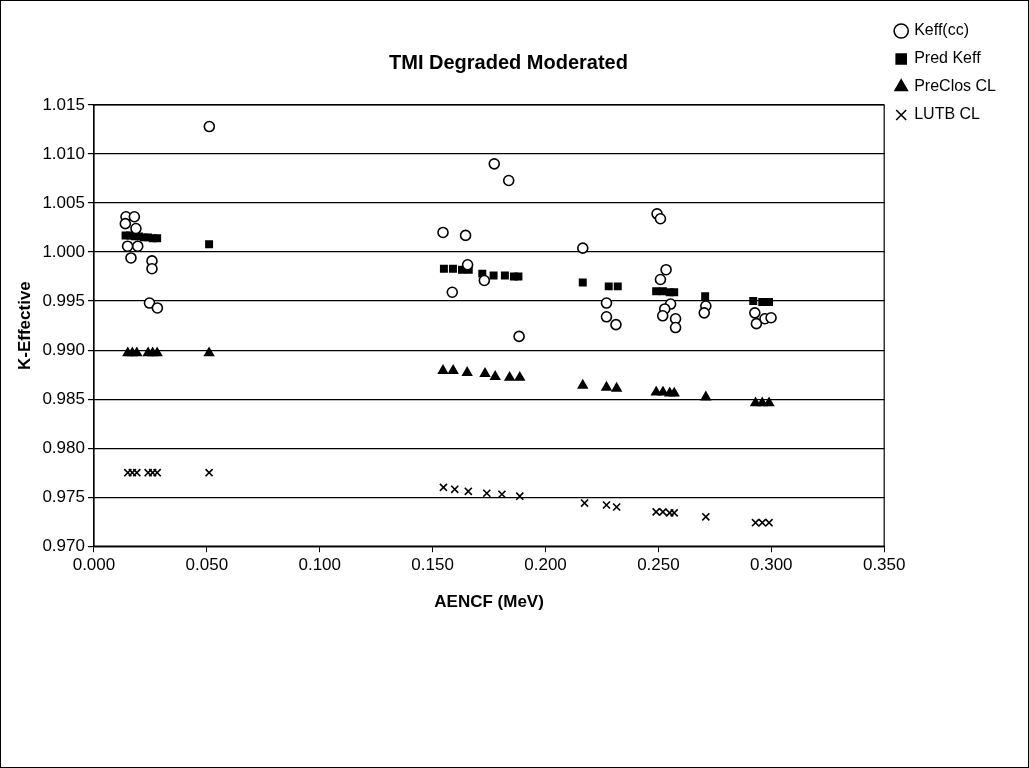 Image resolution: width=1029 pixels, height=768 pixels. Describe the element at coordinates (658, 565) in the screenshot. I see `x-tick-label: 0.250` at that location.